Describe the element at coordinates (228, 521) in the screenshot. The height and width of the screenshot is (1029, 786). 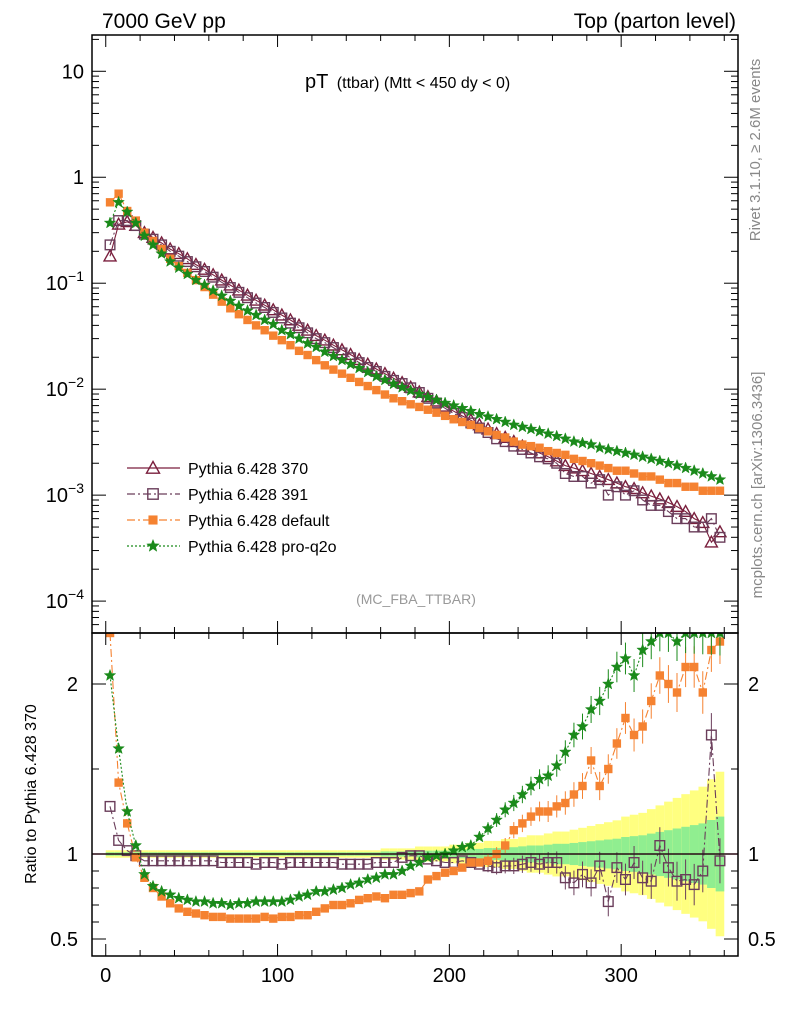
I see `legend-entry-2: Pythia 6.428 default` at that location.